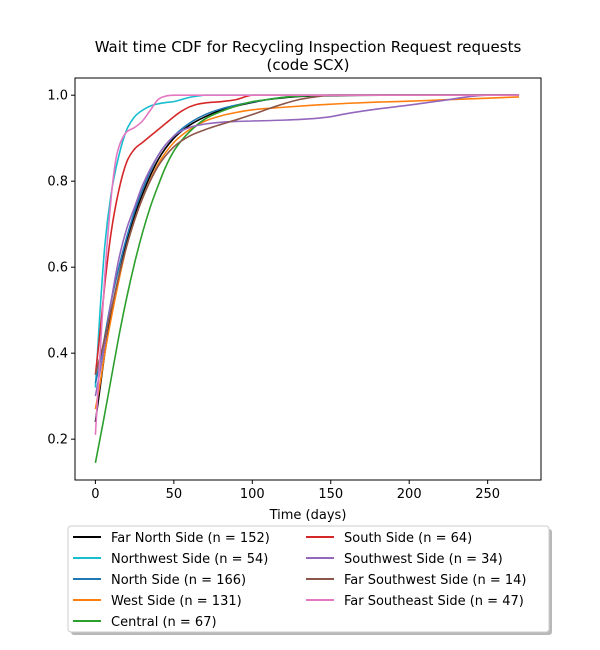 The height and width of the screenshot is (650, 600). I want to click on legend-label-1: Far North Side (n = 152), so click(190, 538).